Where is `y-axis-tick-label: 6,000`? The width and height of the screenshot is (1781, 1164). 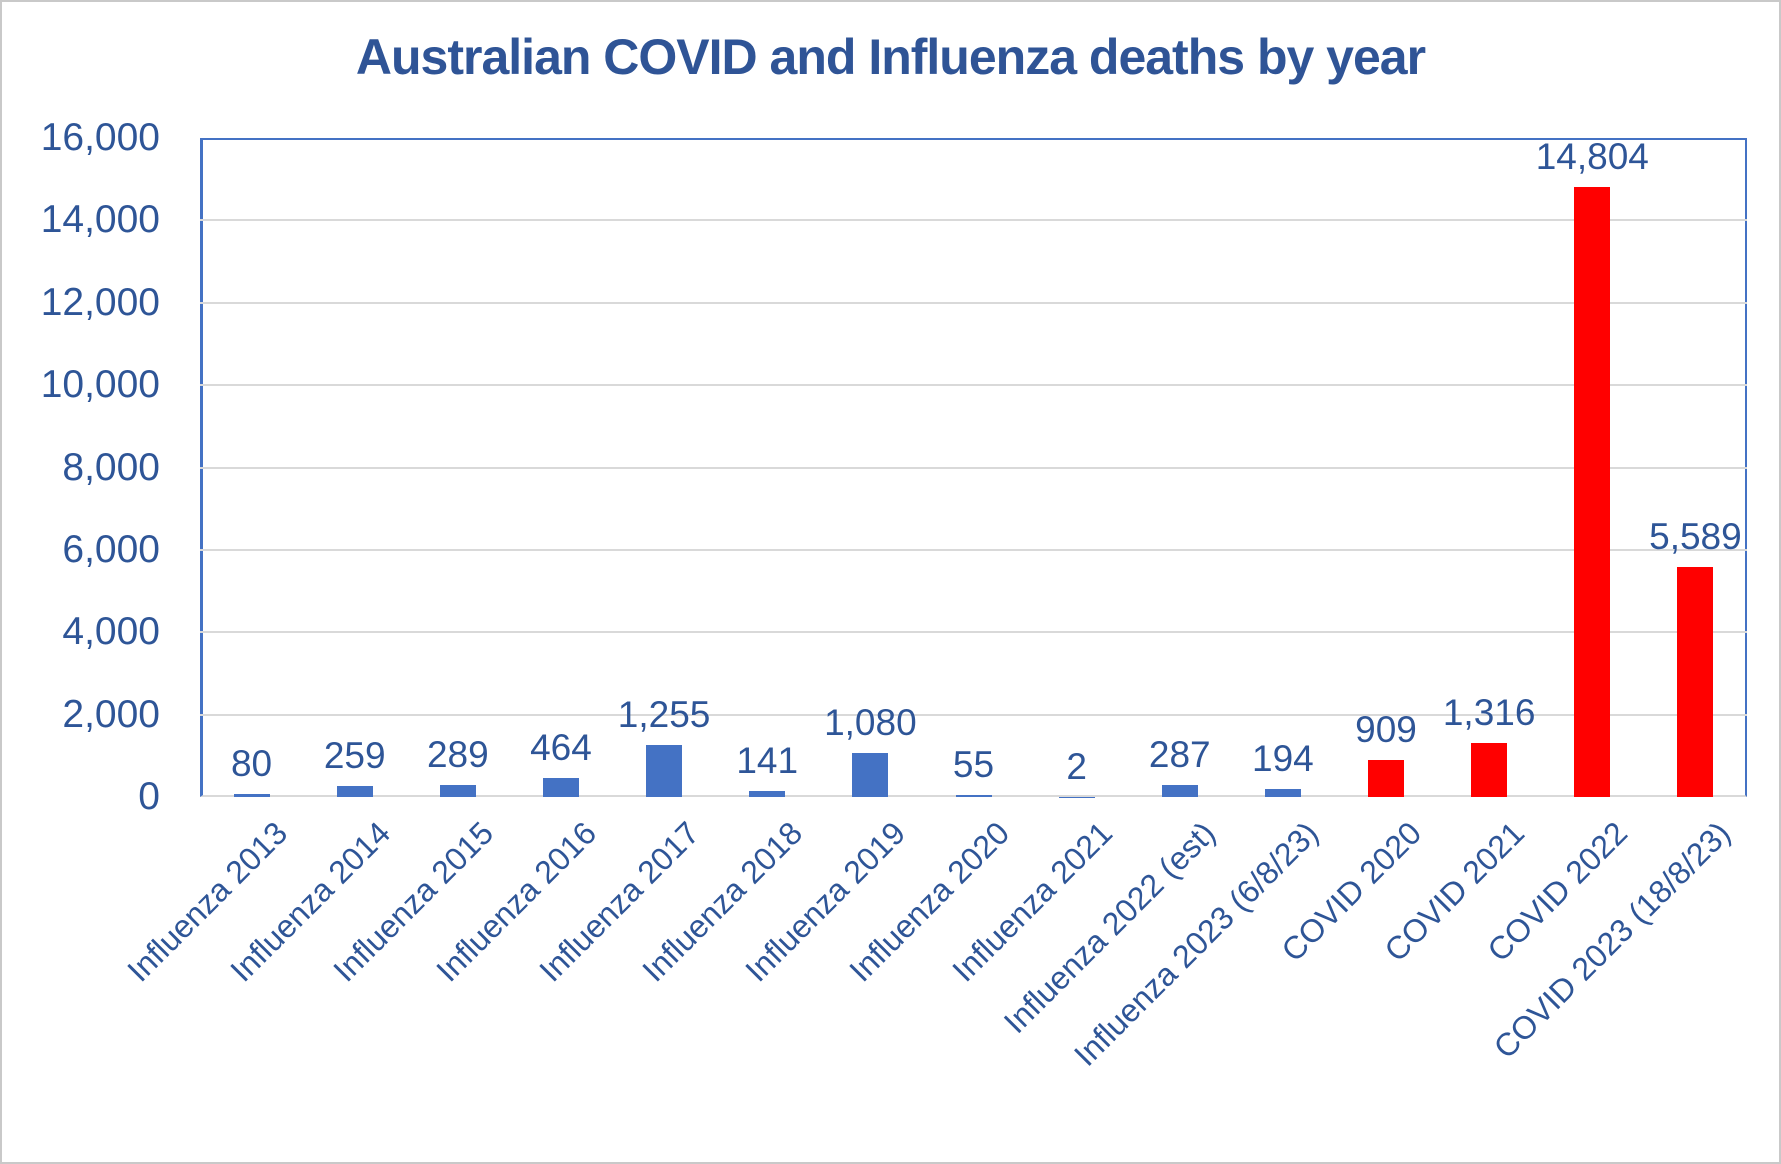
y-axis-tick-label: 6,000 is located at coordinates (111, 549).